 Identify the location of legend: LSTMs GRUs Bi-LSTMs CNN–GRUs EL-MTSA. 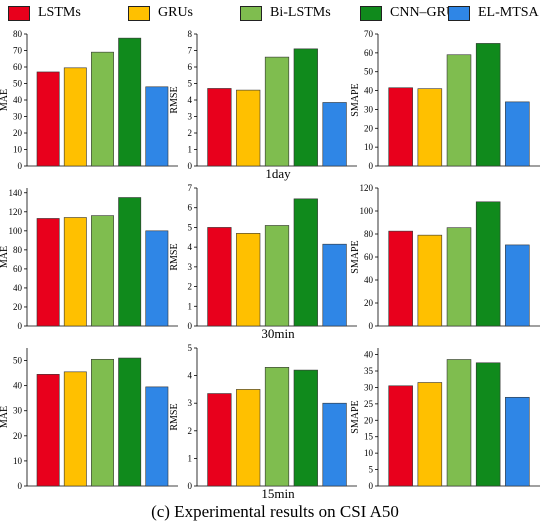
(275, 13).